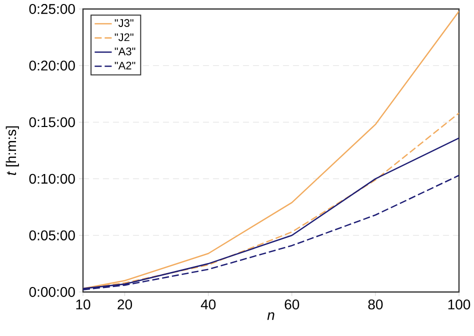 The height and width of the screenshot is (336, 474). I want to click on legend-label: "J3", so click(124, 23).